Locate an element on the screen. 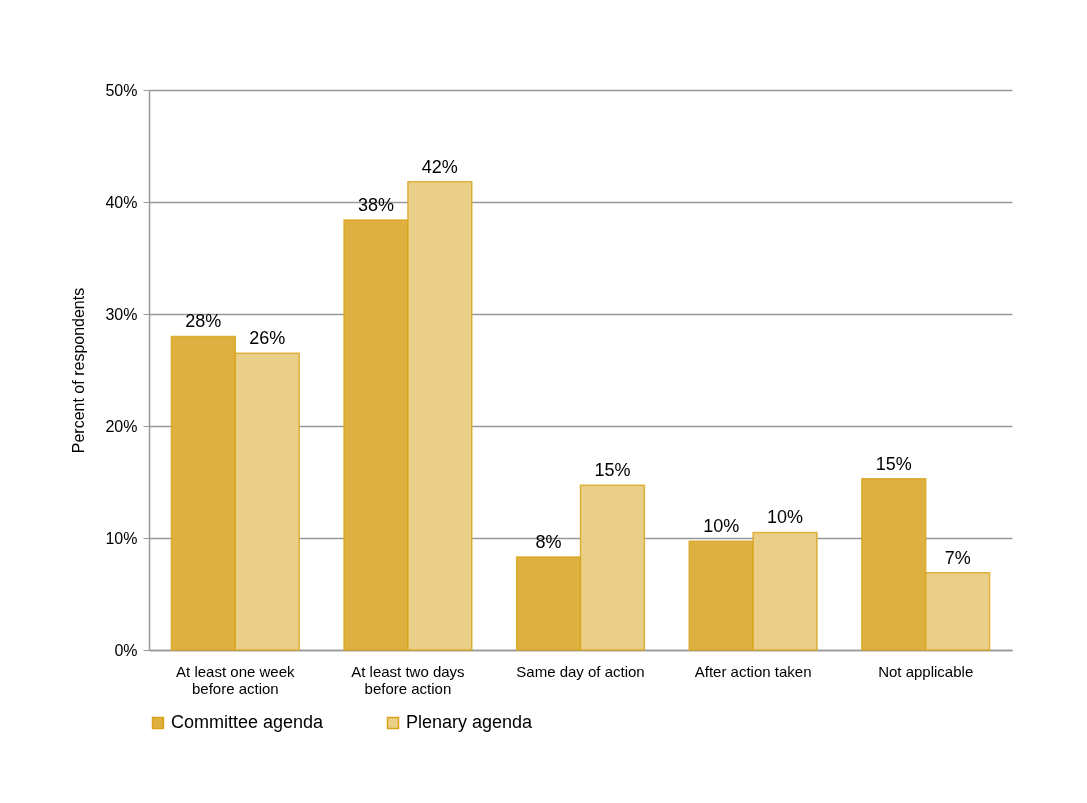 The height and width of the screenshot is (803, 1087). y-tick-label: 40% is located at coordinates (121, 202).